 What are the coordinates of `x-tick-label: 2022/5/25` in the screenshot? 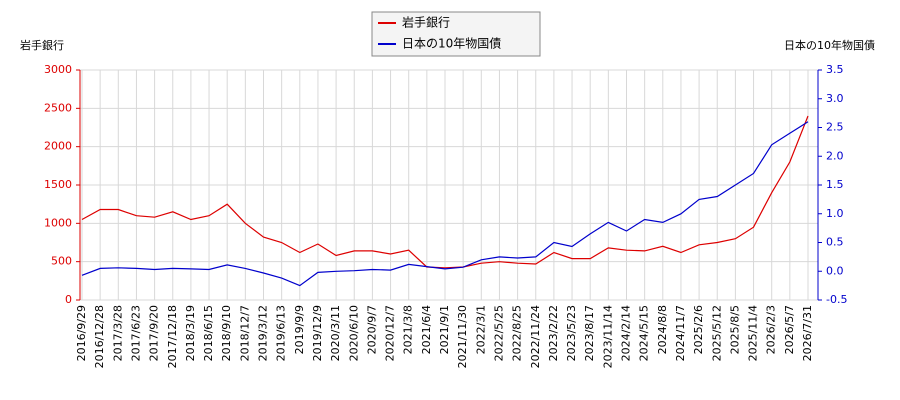 It's located at (498, 333).